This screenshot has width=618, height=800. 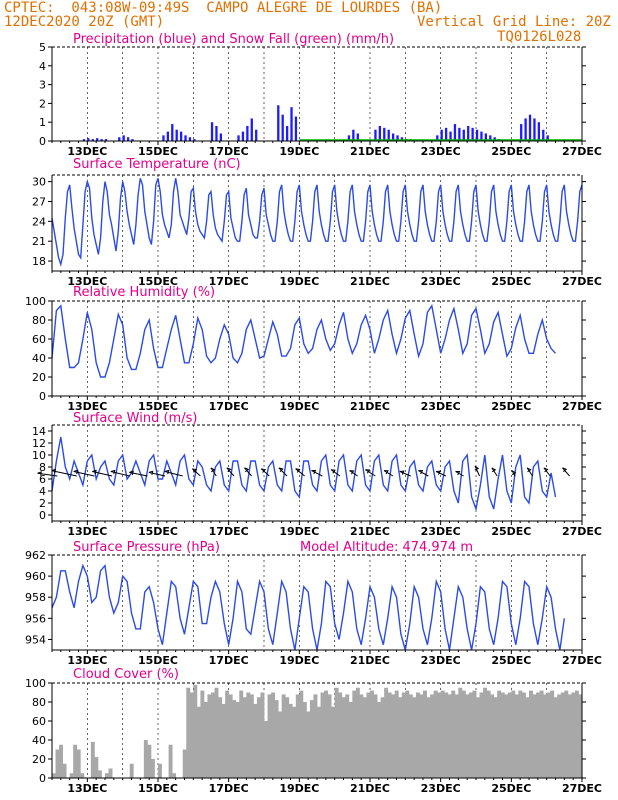 I want to click on x-tick-label: 23DEC, so click(x=441, y=281).